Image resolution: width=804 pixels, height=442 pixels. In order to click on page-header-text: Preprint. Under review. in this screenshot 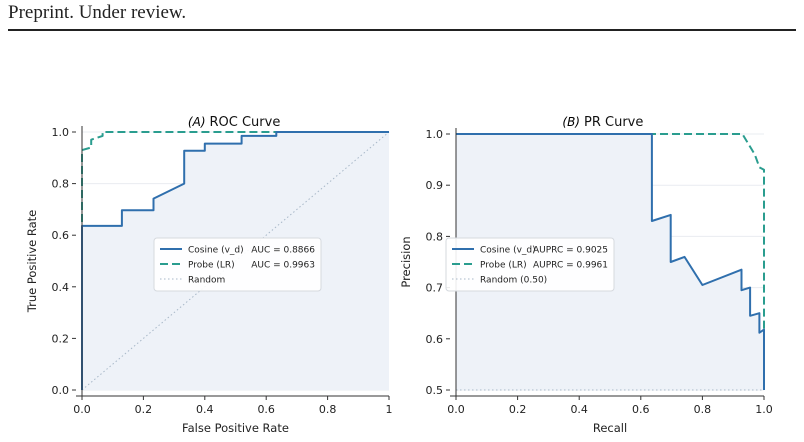, I will do `click(97, 12)`.